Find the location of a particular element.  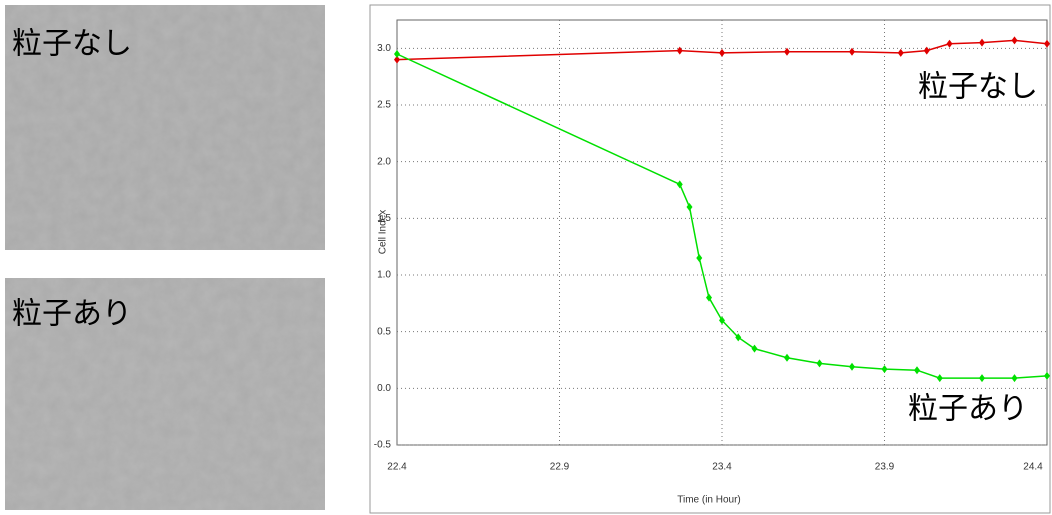

annotation: 粒子なし is located at coordinates (978, 87).